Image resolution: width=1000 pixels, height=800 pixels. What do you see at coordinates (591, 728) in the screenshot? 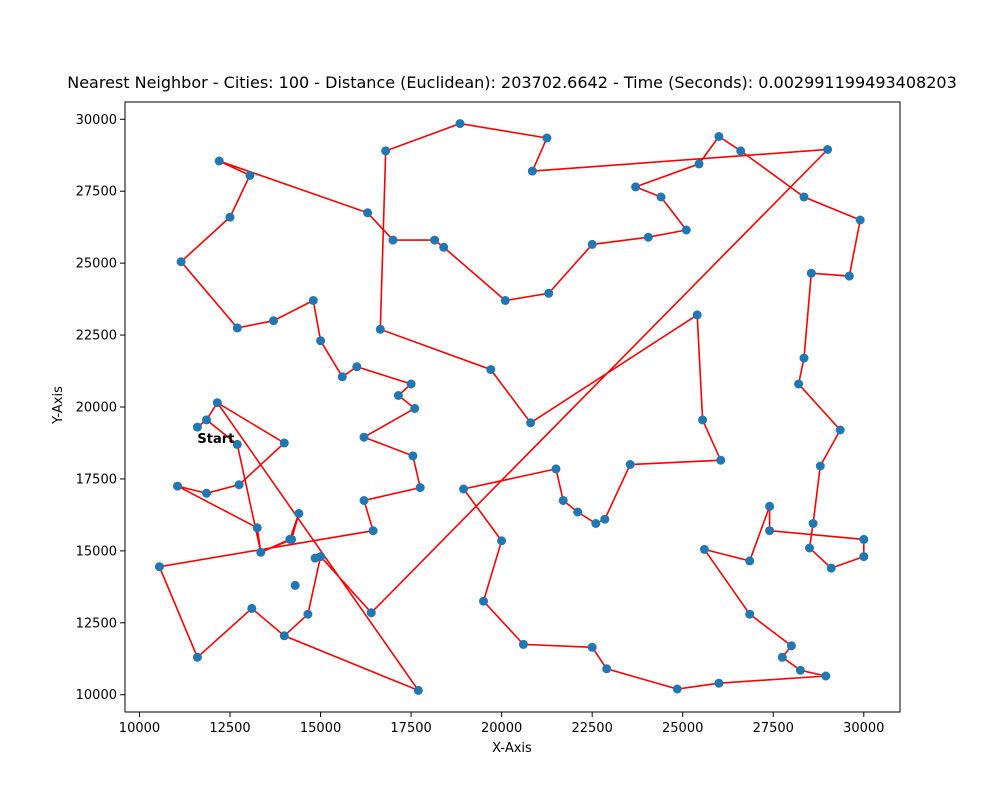
I see `x-tick-label: 22500` at bounding box center [591, 728].